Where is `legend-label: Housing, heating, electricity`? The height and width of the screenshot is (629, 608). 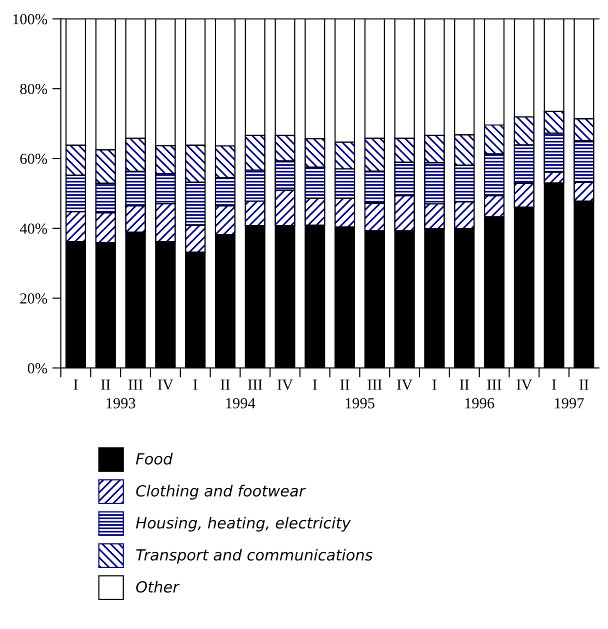 legend-label: Housing, heating, electricity is located at coordinates (243, 524).